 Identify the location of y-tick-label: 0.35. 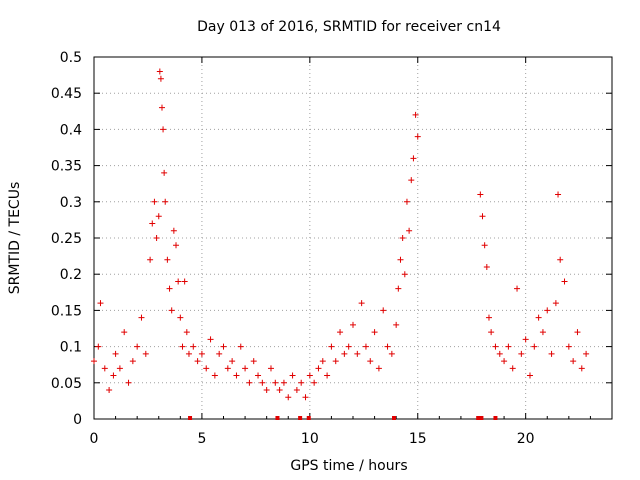
(66, 167).